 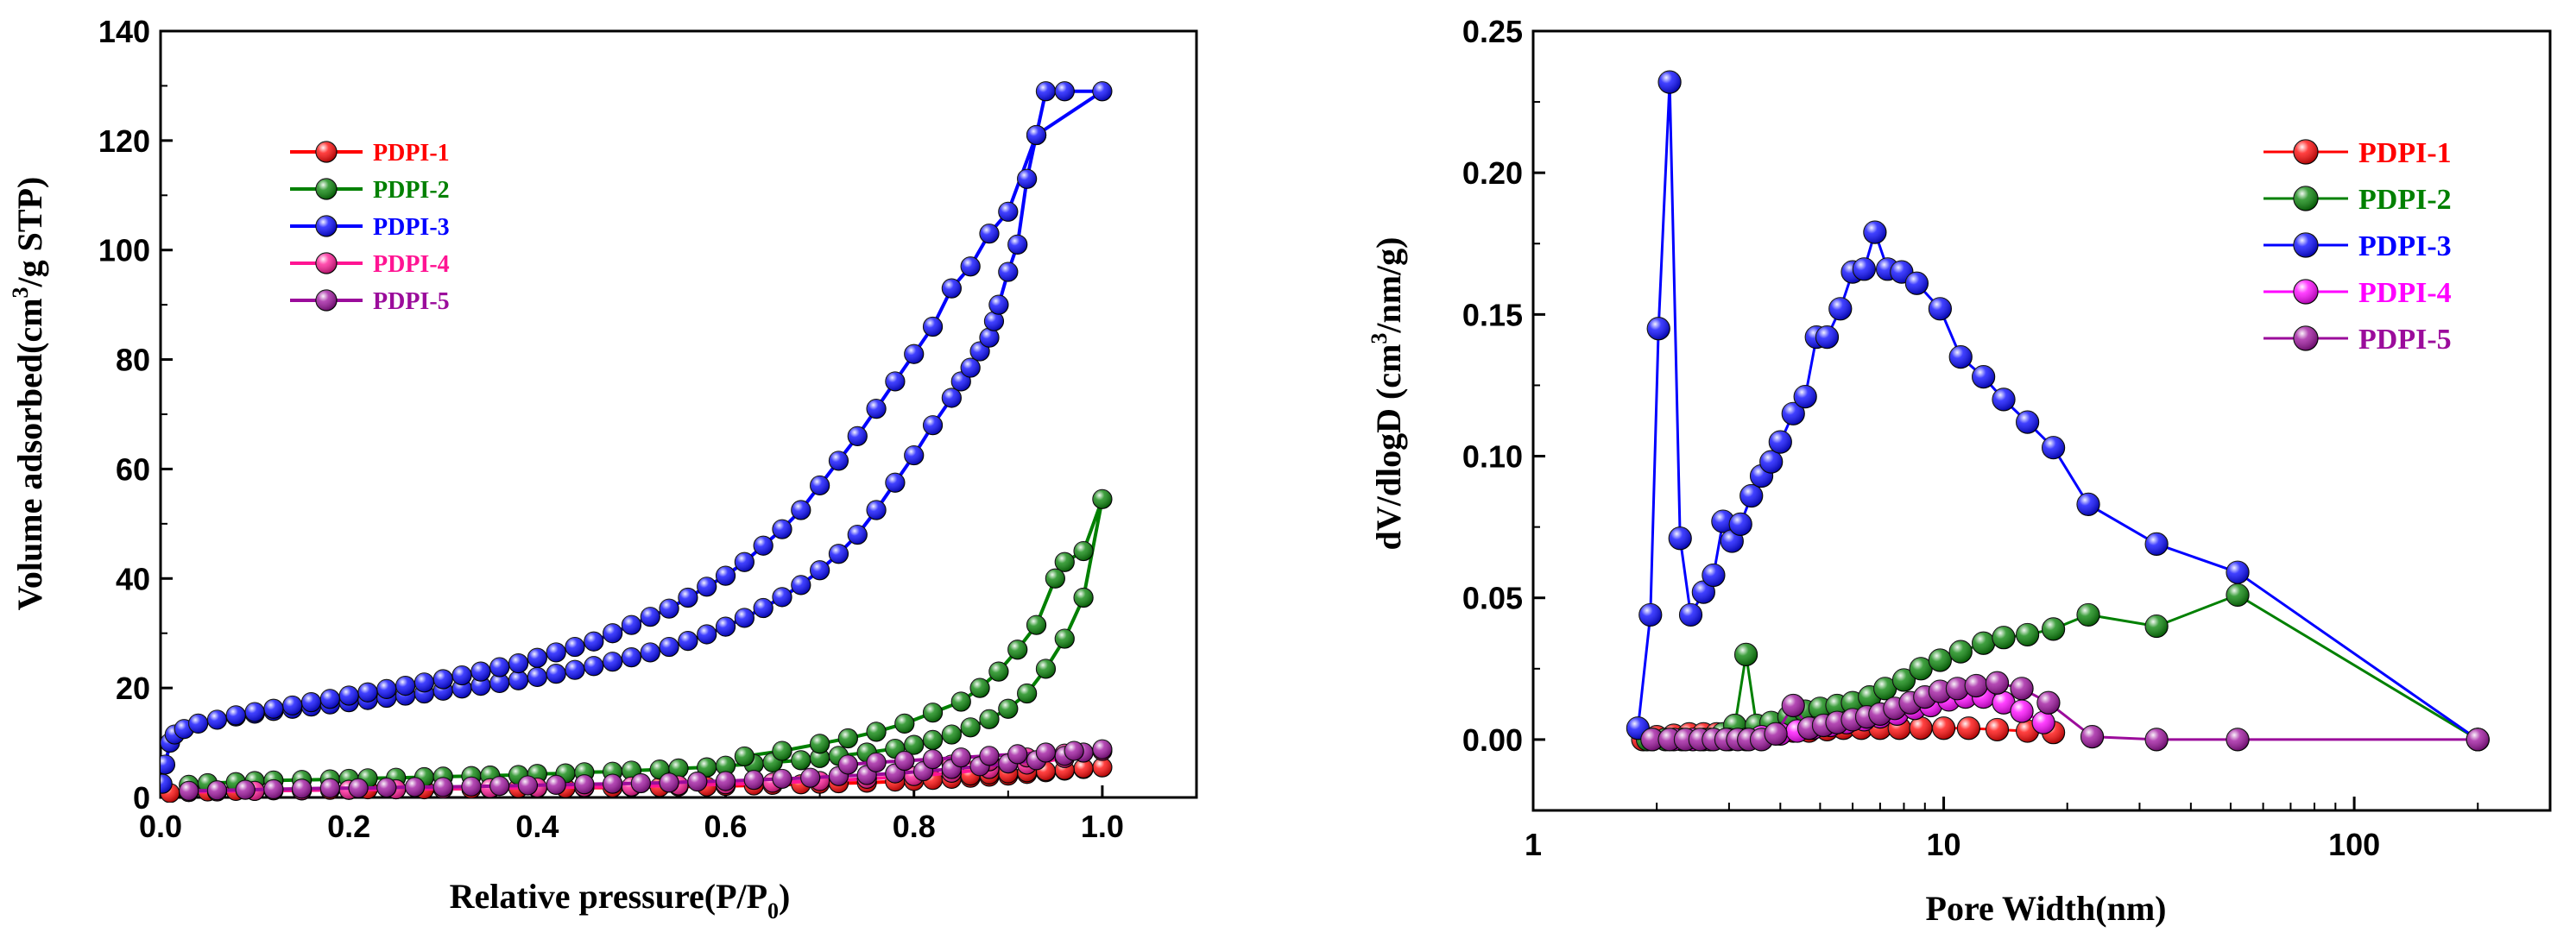 I want to click on y-tick-label: 0.20, so click(x=1492, y=173).